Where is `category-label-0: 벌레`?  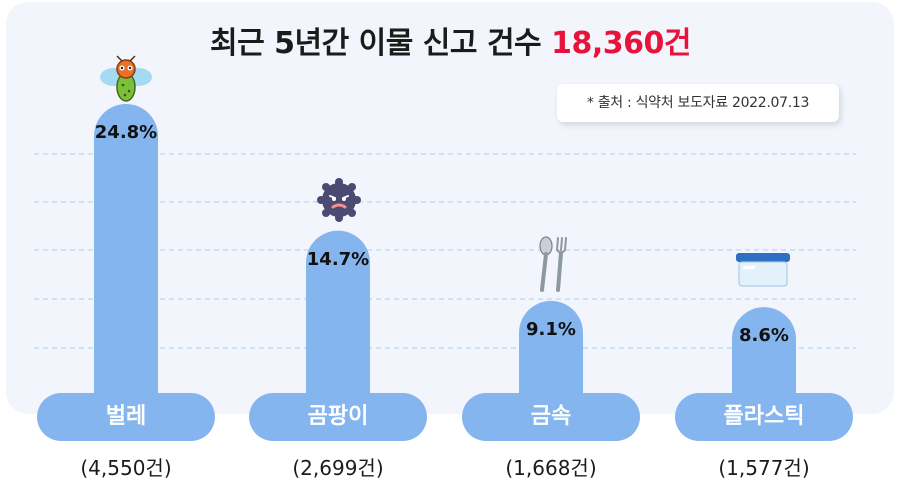 category-label-0: 벌레 is located at coordinates (126, 417).